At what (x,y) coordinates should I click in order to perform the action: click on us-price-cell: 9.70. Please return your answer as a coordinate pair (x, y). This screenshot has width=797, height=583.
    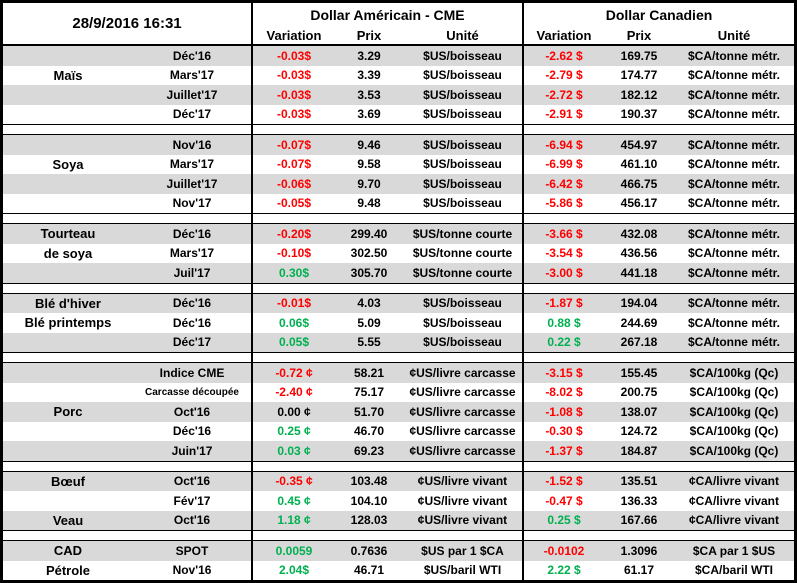
    Looking at the image, I should click on (369, 184).